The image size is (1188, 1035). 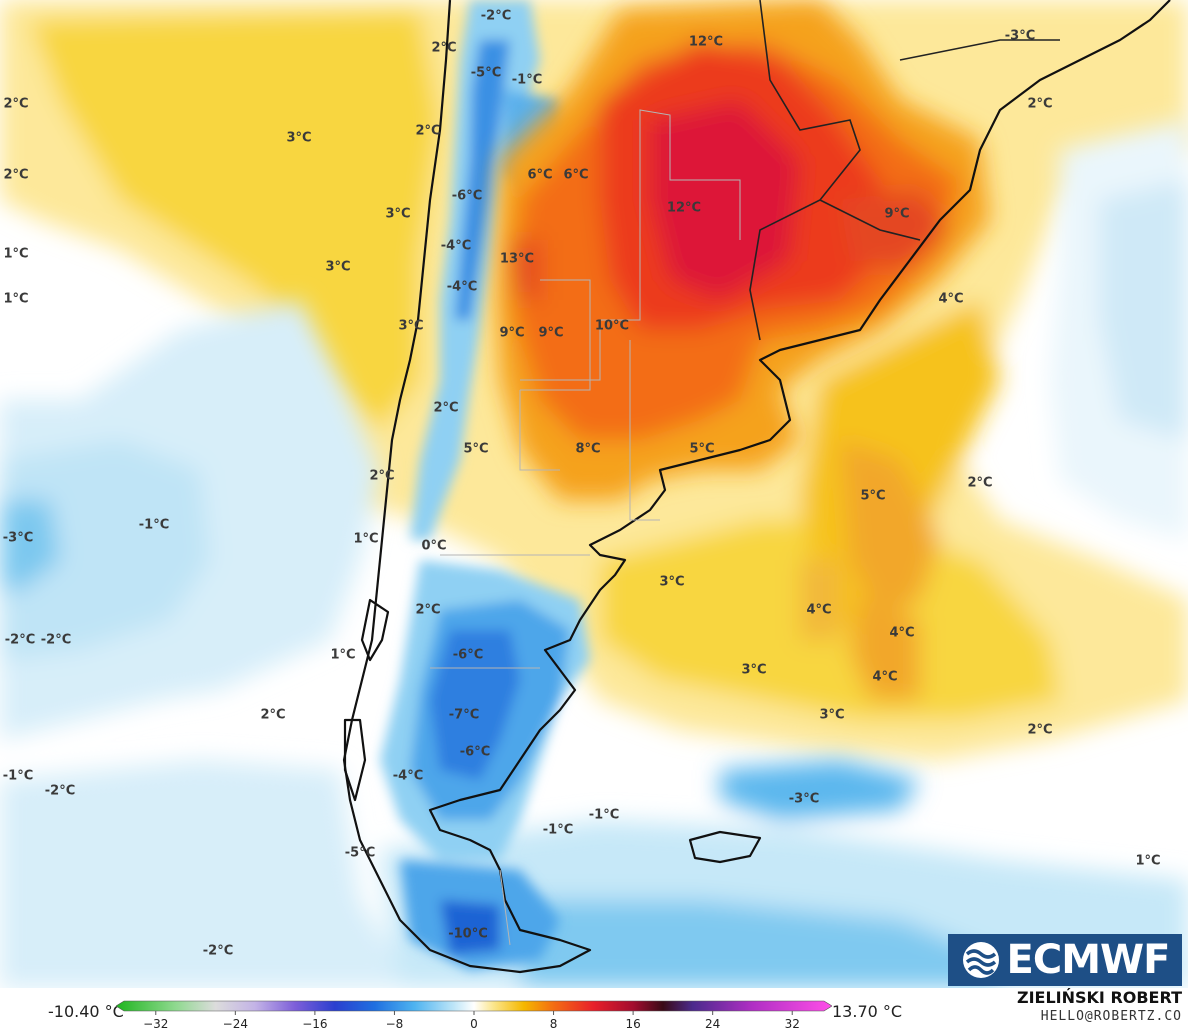 I want to click on scale-tick-label: 0, so click(x=474, y=1024).